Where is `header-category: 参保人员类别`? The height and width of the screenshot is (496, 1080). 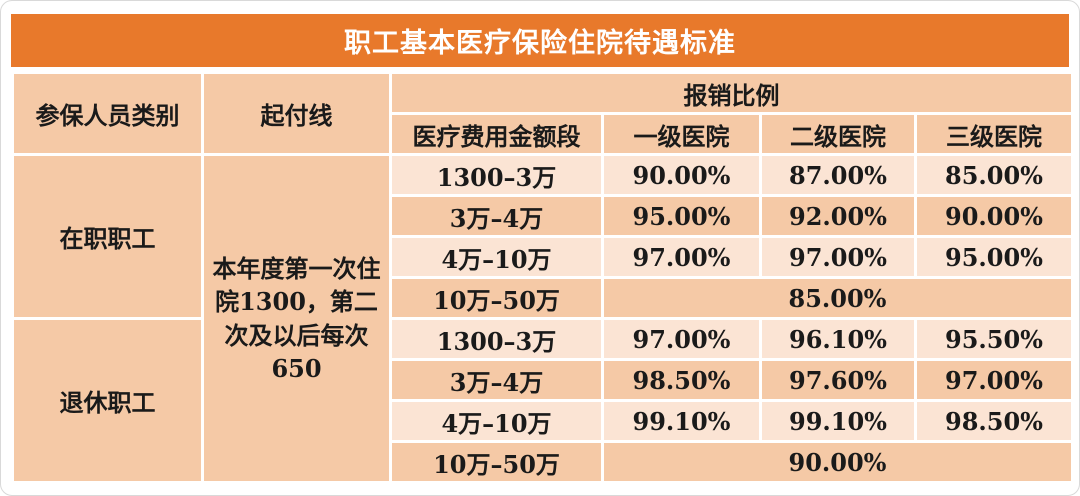 header-category: 参保人员类别 is located at coordinates (107, 113).